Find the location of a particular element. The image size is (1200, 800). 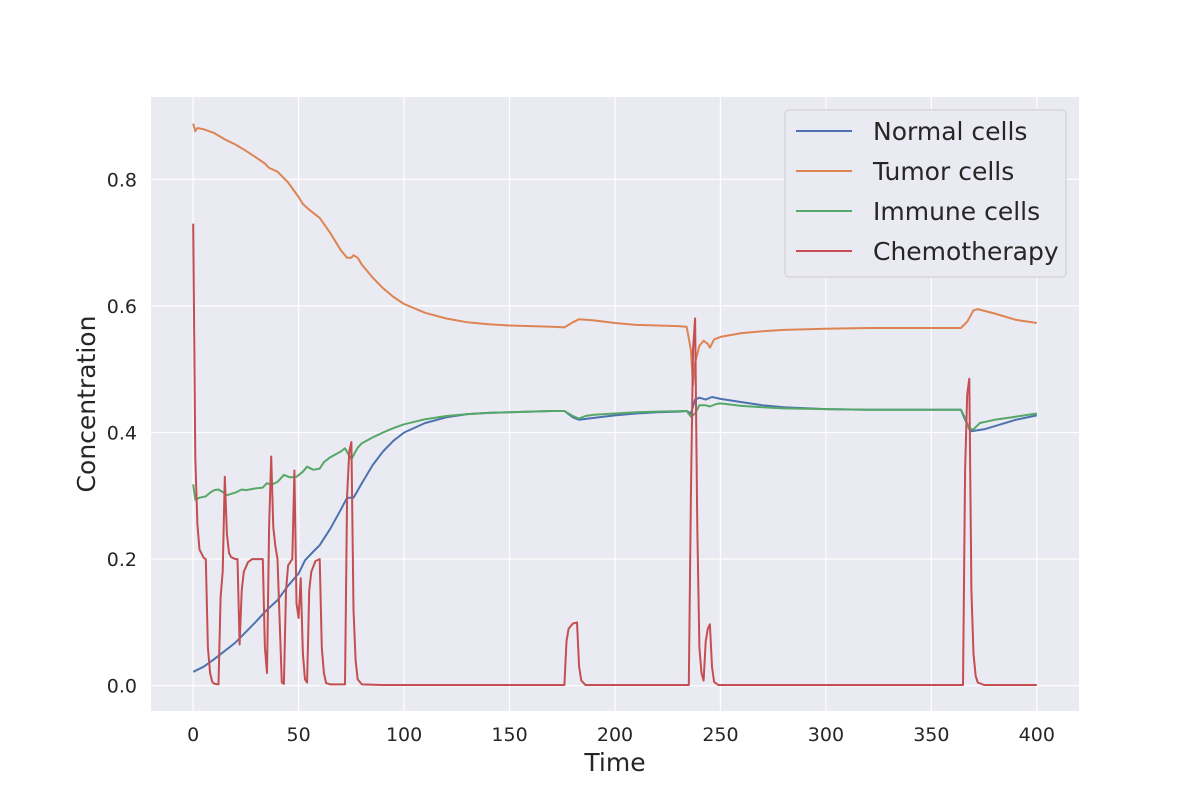

y-tick-label: 0.0 is located at coordinates (122, 687).